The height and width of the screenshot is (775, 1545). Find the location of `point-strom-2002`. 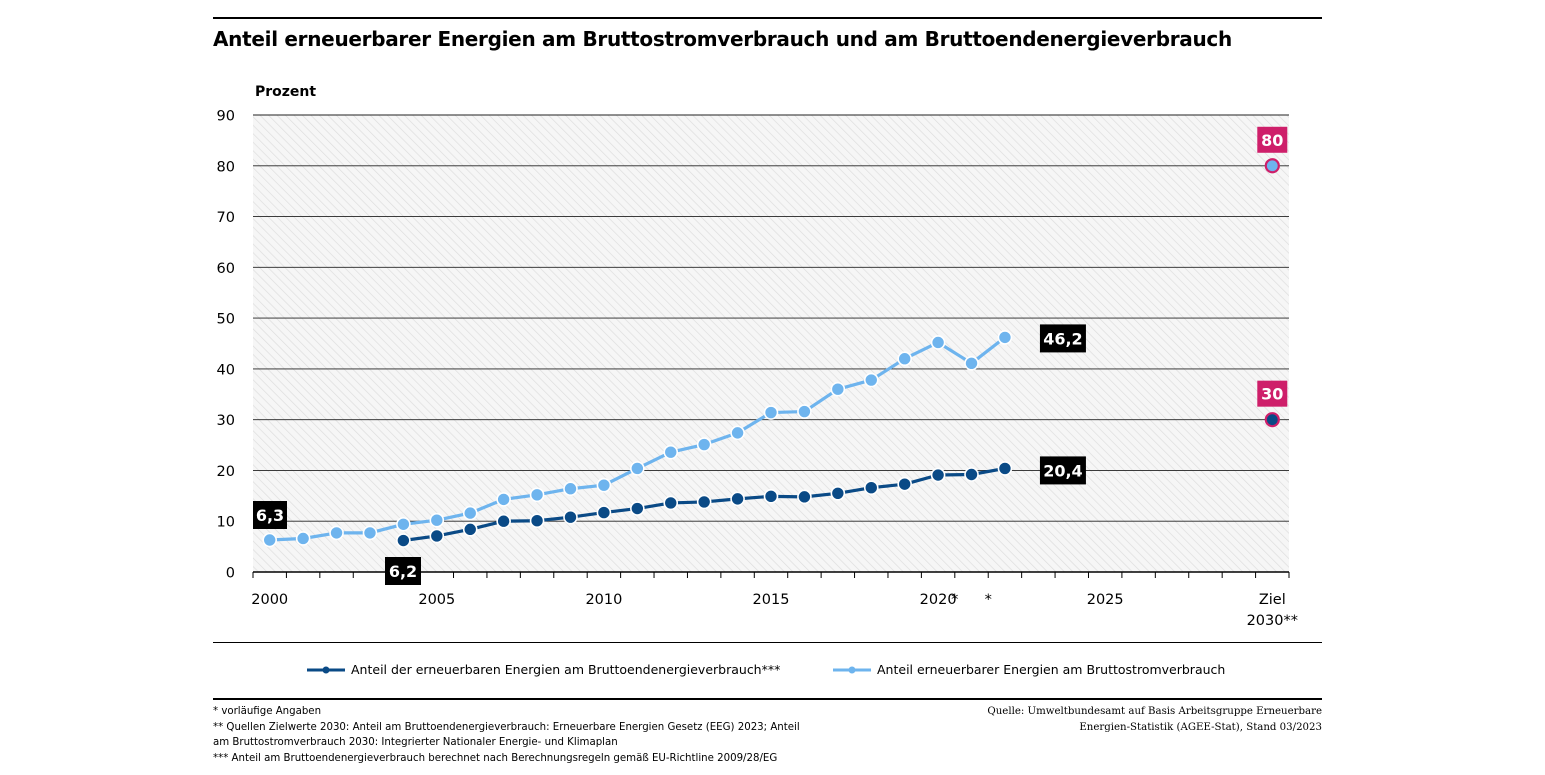

point-strom-2002 is located at coordinates (336, 533).